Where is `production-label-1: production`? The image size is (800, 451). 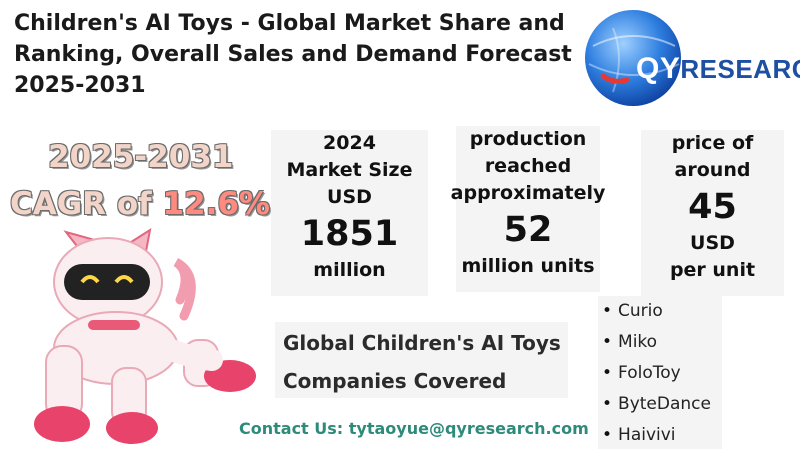 production-label-1: production is located at coordinates (528, 139).